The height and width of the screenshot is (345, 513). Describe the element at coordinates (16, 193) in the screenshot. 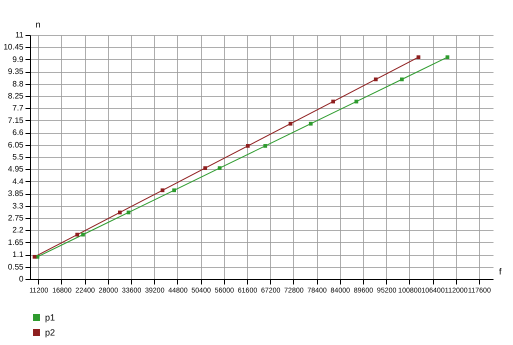

I see `y-tick-label: 3.85` at that location.